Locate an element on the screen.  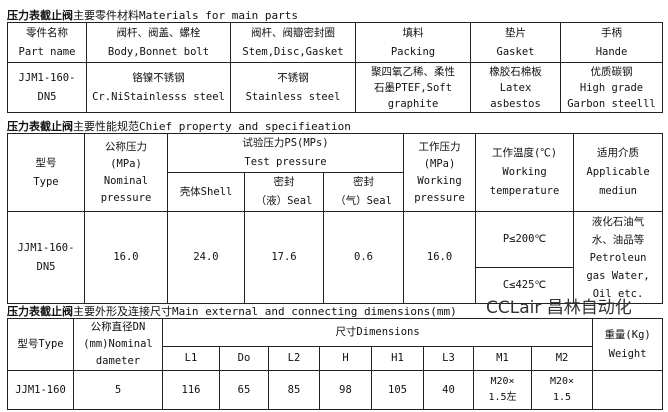
test-header: 试验压力PS(MPs) Test pressure is located at coordinates (285, 153).